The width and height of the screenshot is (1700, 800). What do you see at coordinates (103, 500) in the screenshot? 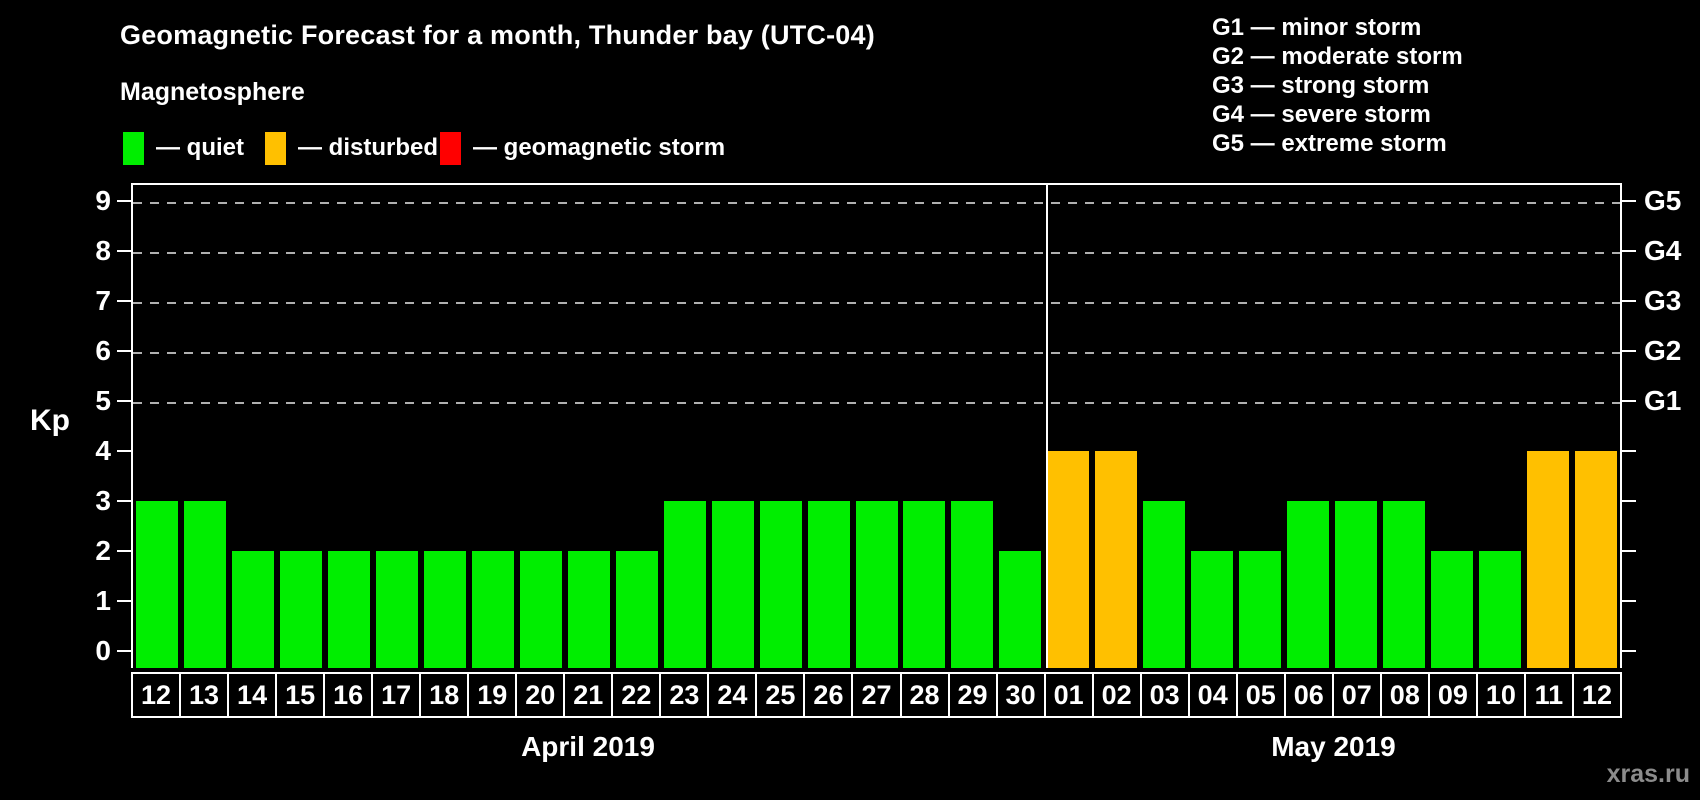
I see `ytick-label-3: 3` at bounding box center [103, 500].